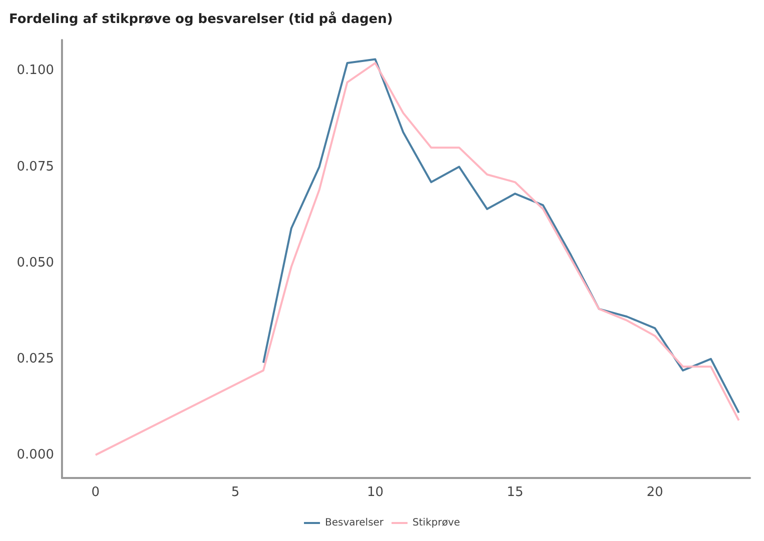  I want to click on x-tick-label: 0, so click(95, 492).